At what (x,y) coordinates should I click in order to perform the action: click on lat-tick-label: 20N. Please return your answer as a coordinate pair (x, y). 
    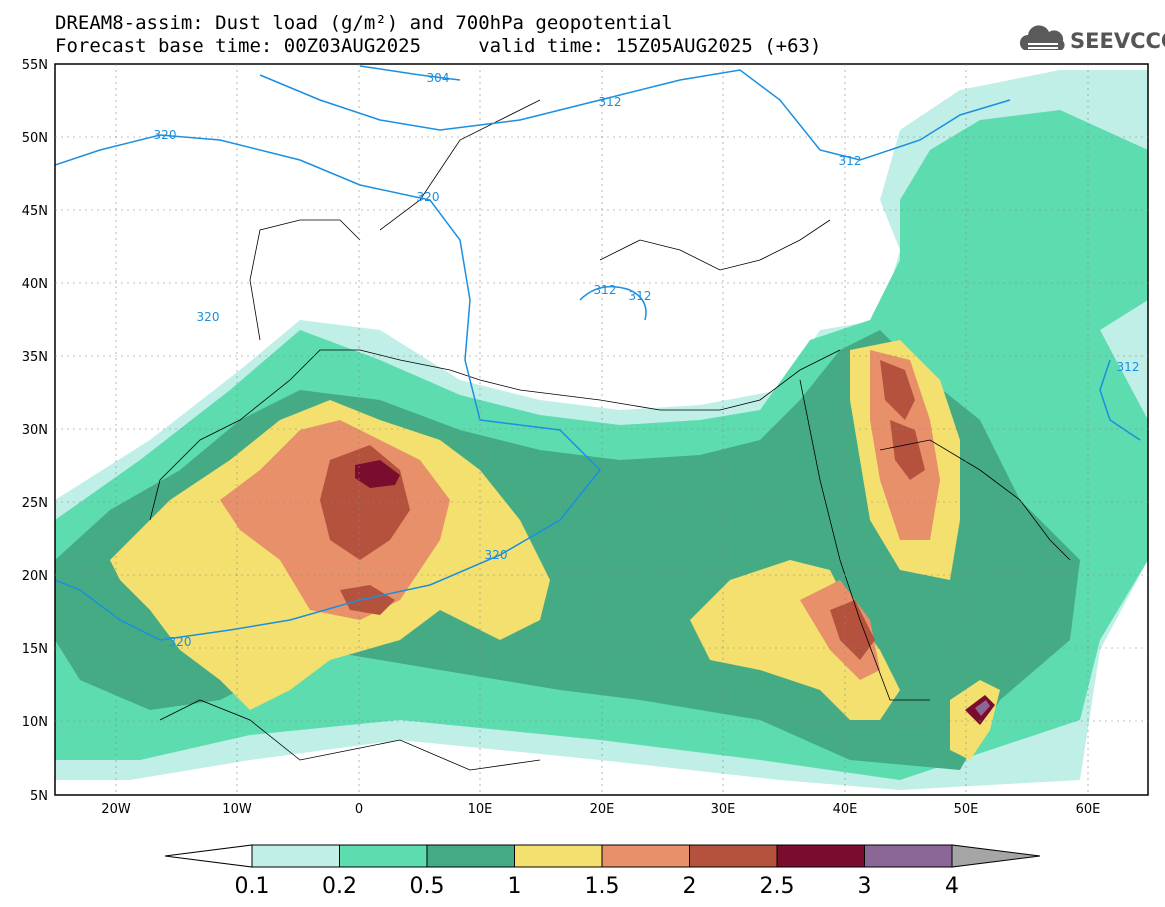
    Looking at the image, I should click on (35, 576).